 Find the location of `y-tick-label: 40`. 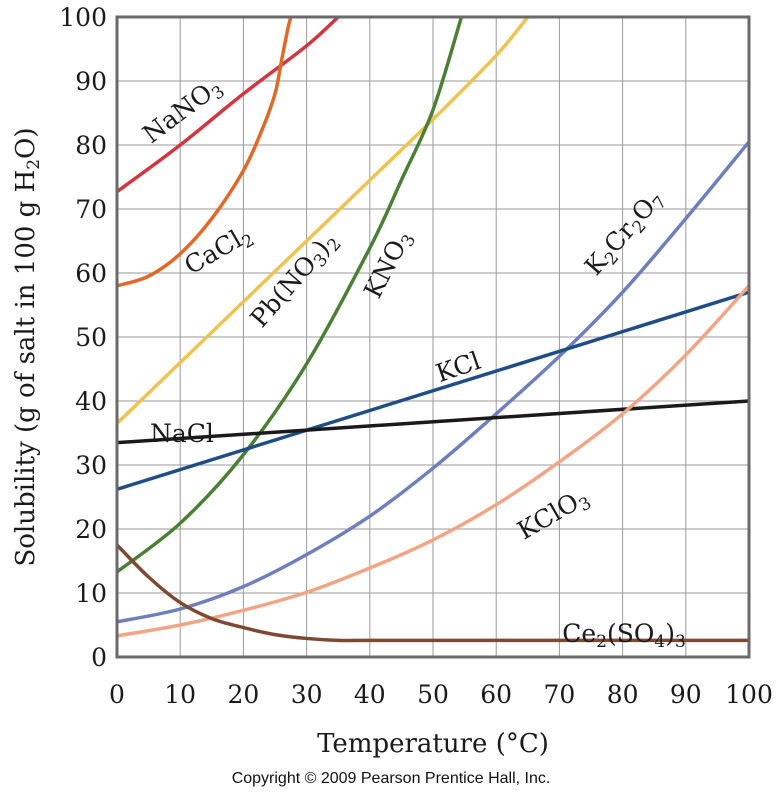

y-tick-label: 40 is located at coordinates (91, 401).